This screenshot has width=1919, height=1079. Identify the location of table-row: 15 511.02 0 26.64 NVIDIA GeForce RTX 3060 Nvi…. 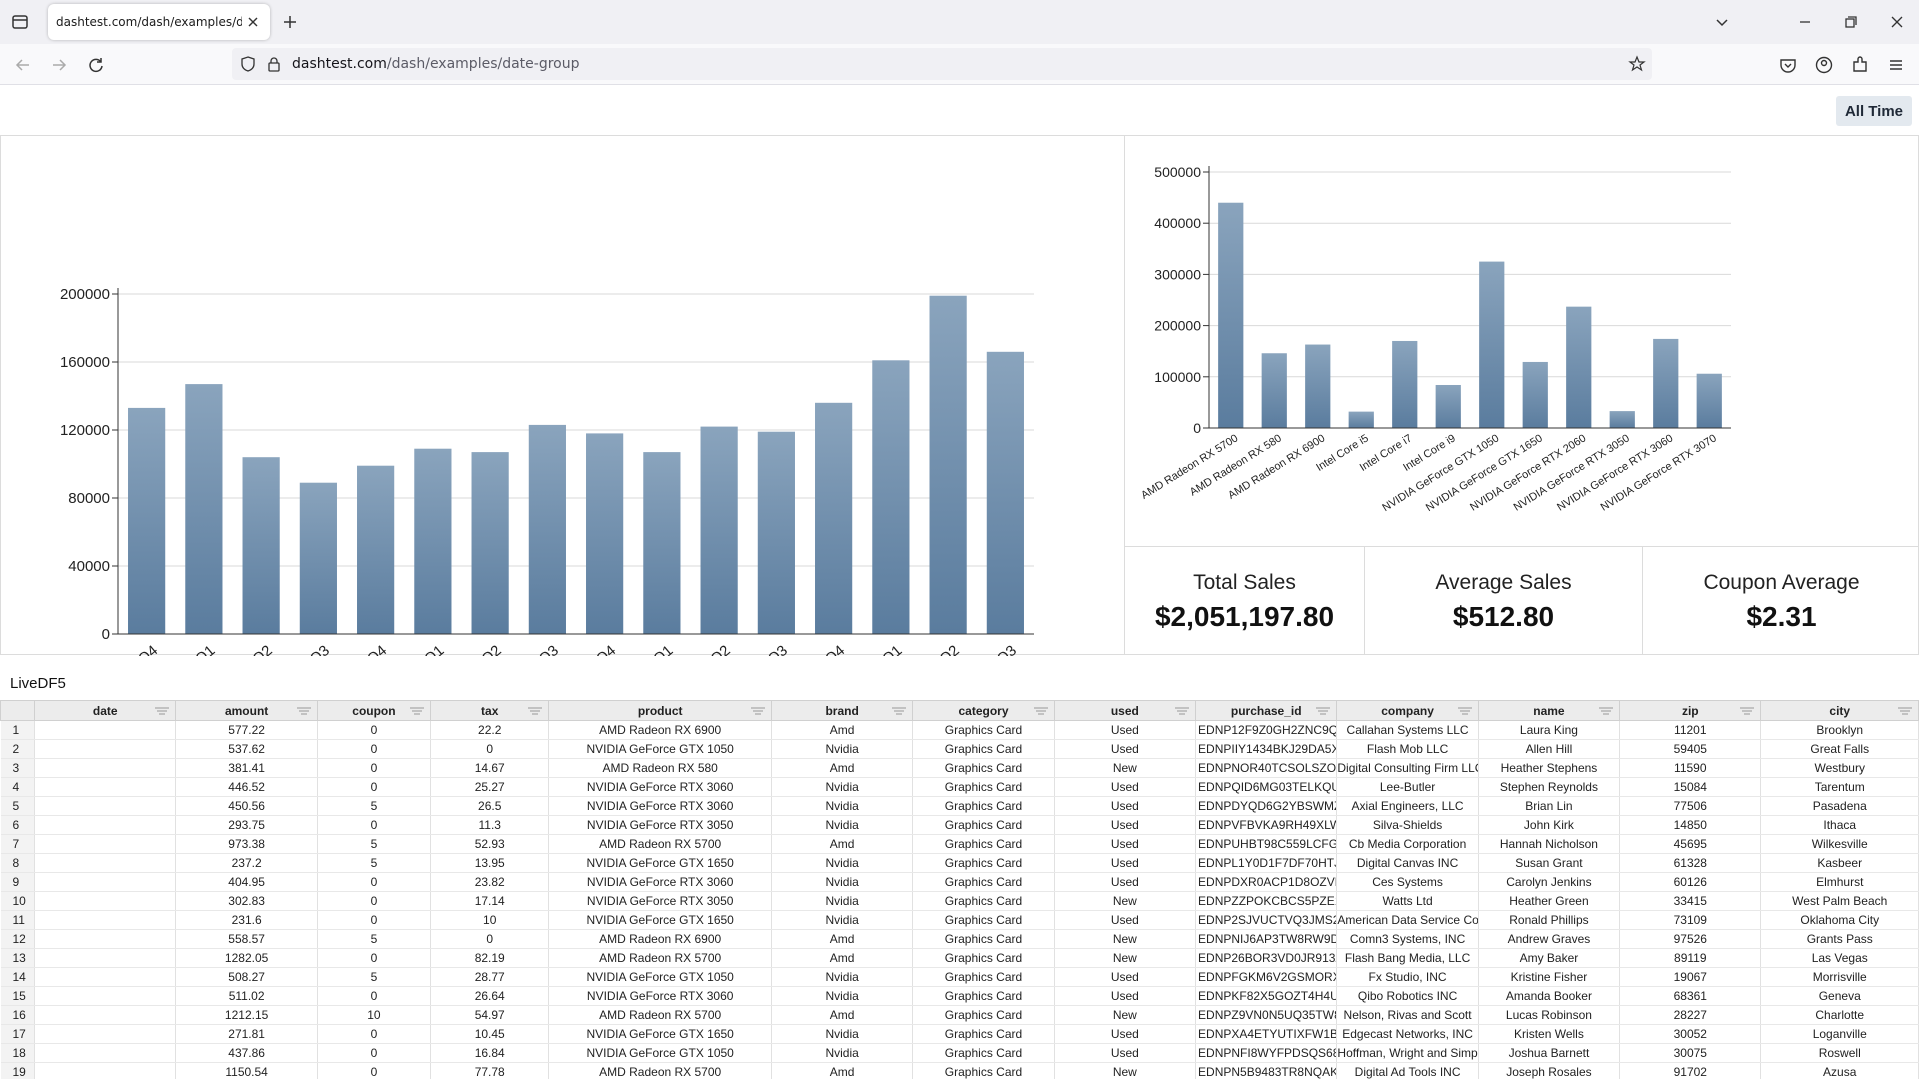
(959, 996).